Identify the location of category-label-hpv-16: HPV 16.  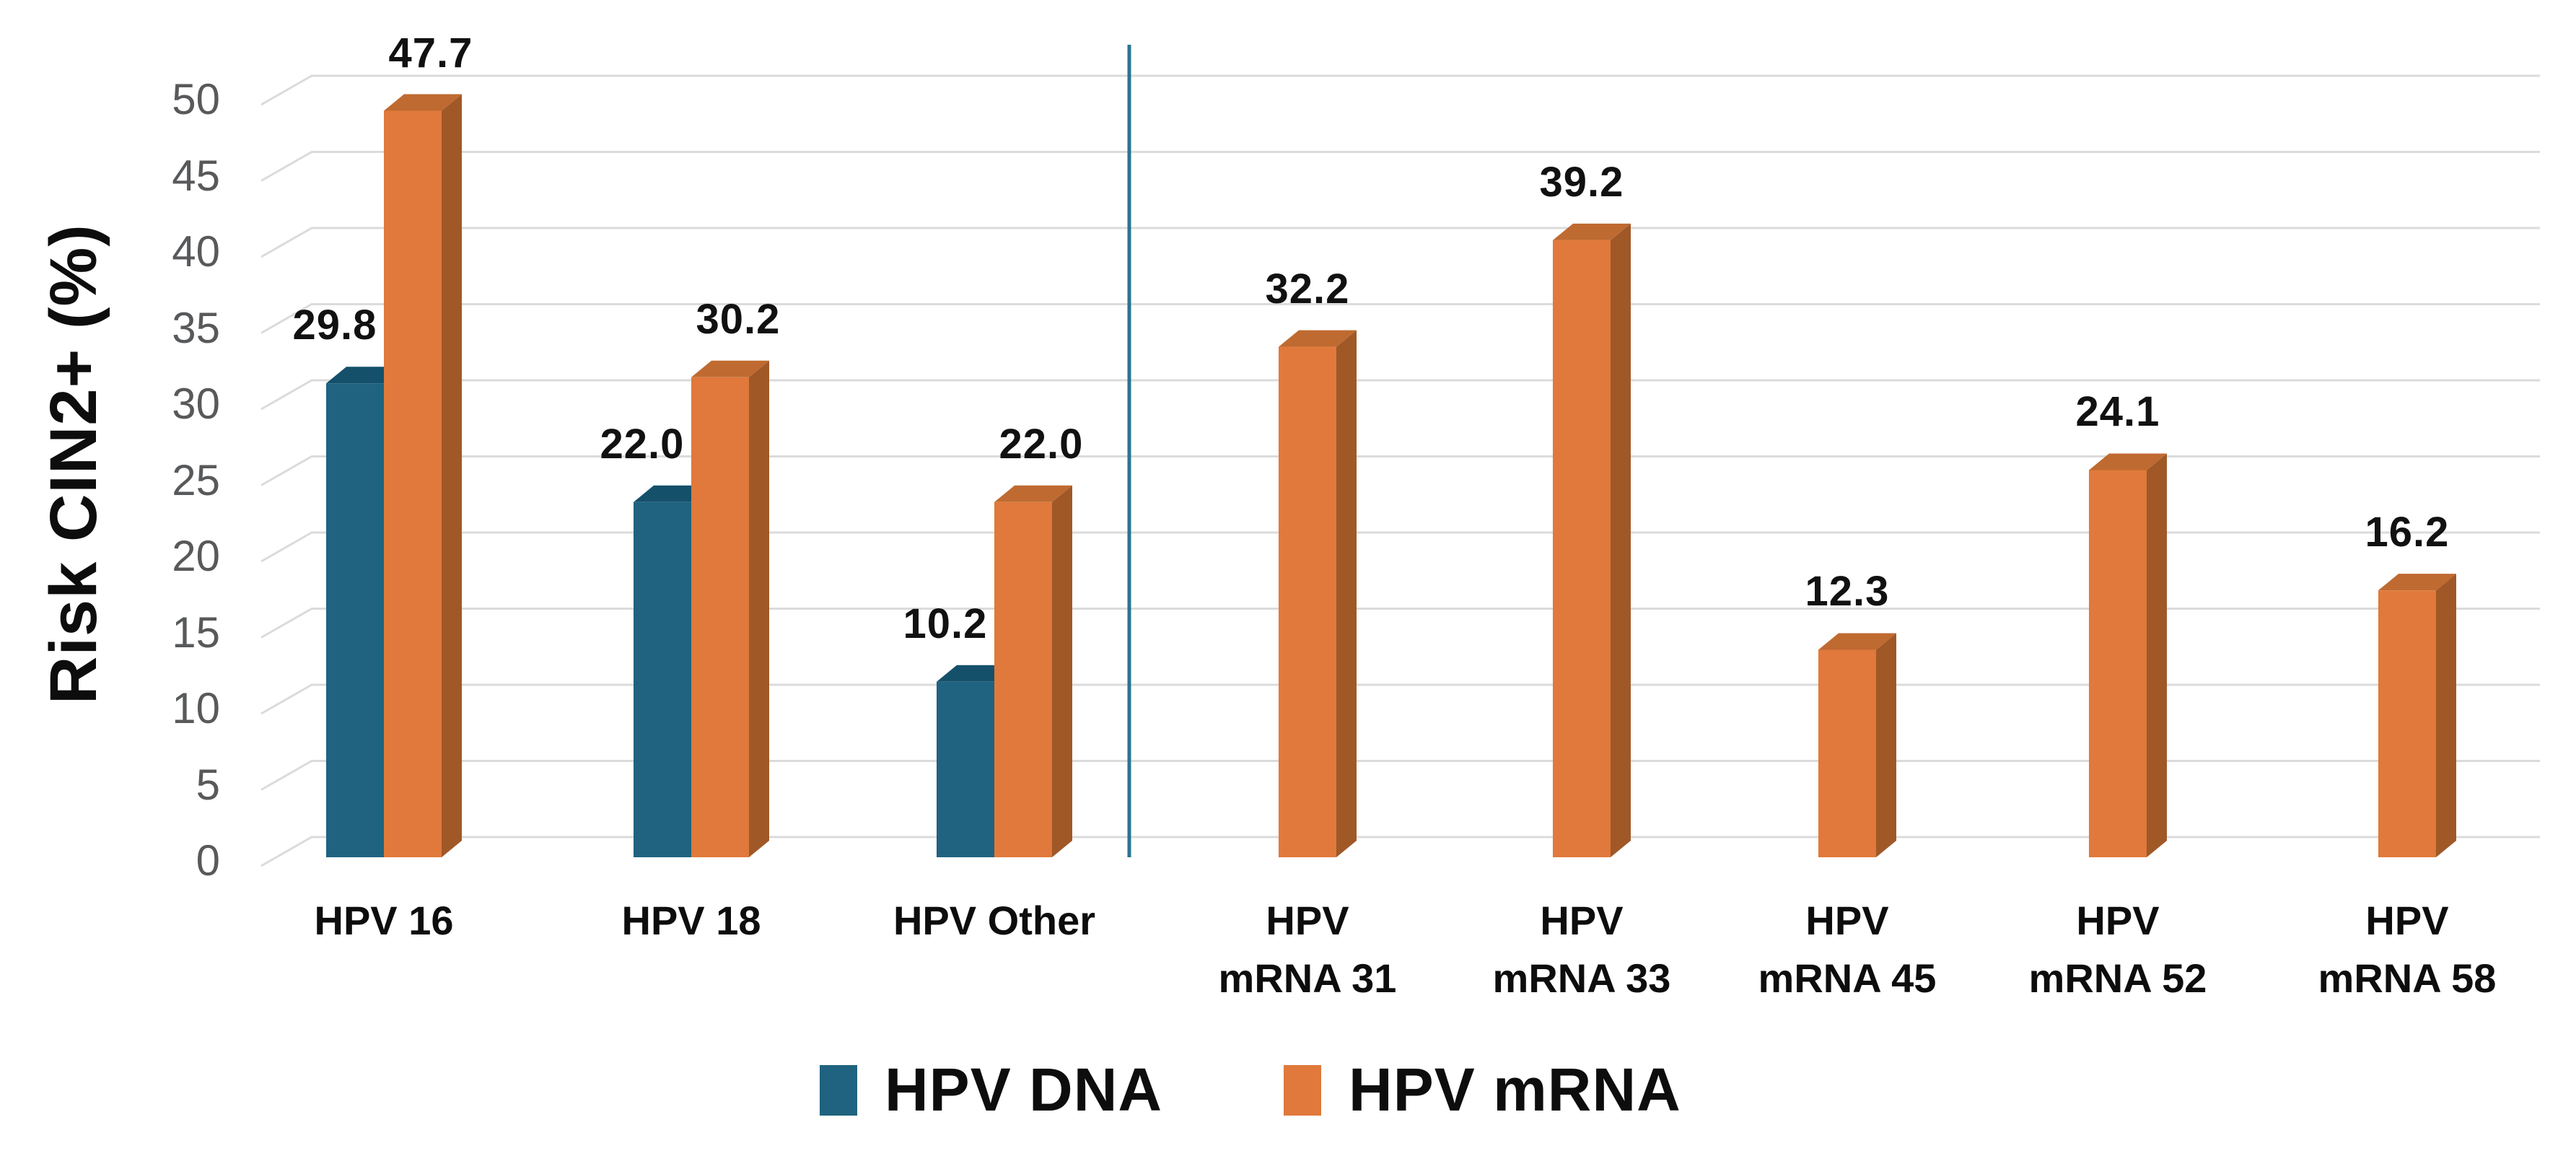
(384, 921).